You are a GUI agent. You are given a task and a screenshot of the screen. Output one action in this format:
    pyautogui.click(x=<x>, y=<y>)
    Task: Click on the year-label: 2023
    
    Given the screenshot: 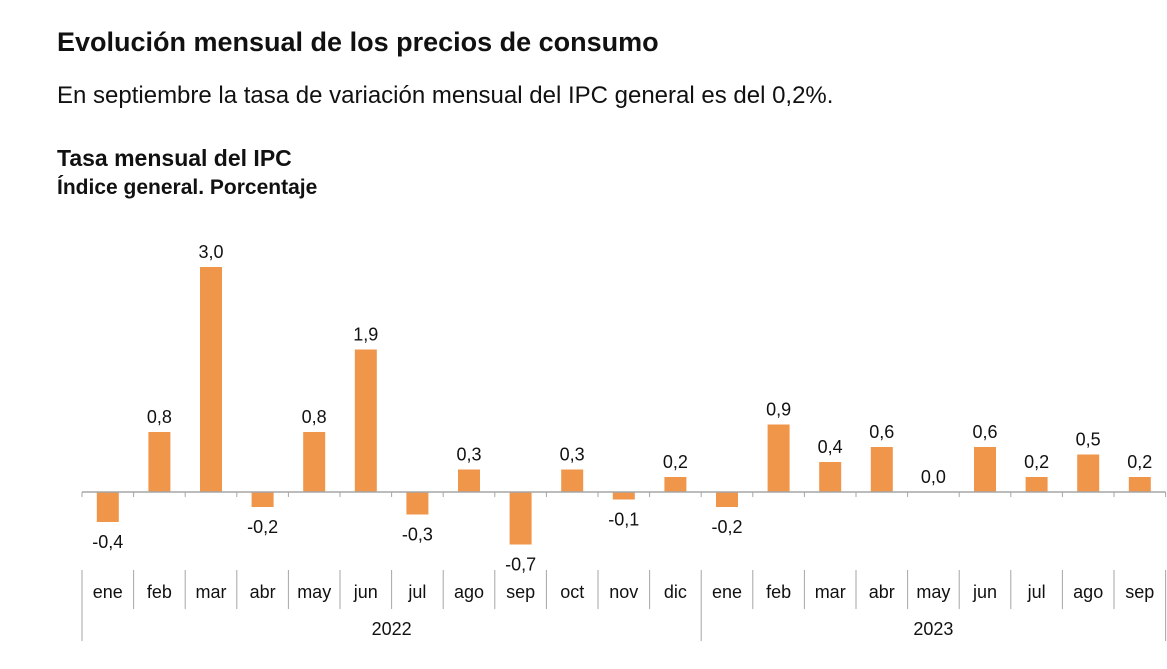 What is the action you would take?
    pyautogui.click(x=933, y=629)
    